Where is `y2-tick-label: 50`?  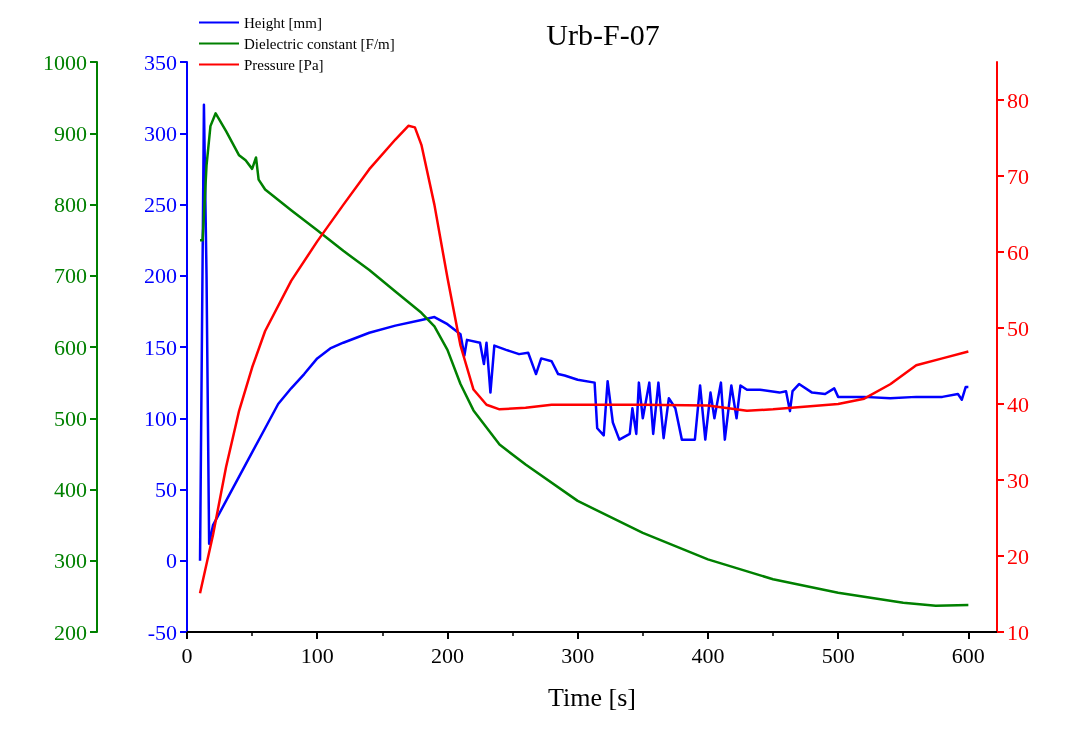 y2-tick-label: 50 is located at coordinates (1018, 328).